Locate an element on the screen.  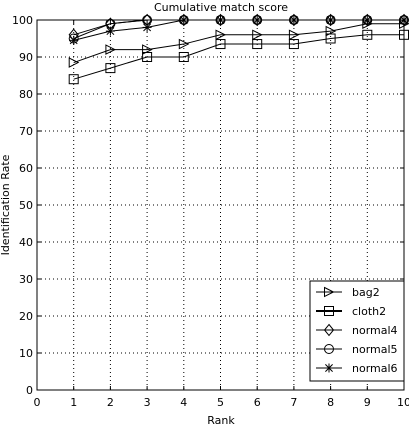
legend-label: normal5 is located at coordinates (375, 349).